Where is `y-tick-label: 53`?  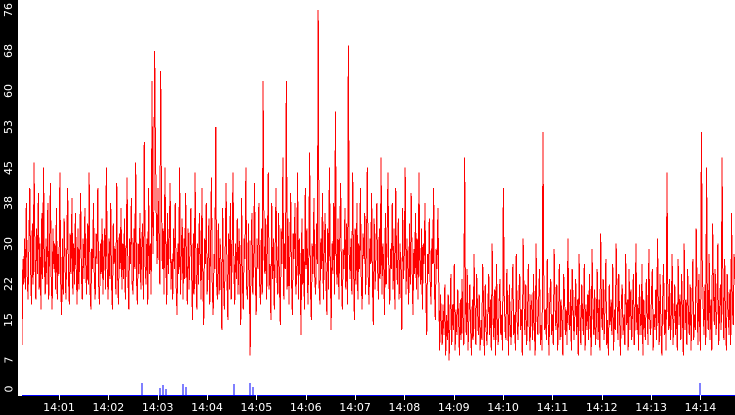 y-tick-label: 53 is located at coordinates (8, 126).